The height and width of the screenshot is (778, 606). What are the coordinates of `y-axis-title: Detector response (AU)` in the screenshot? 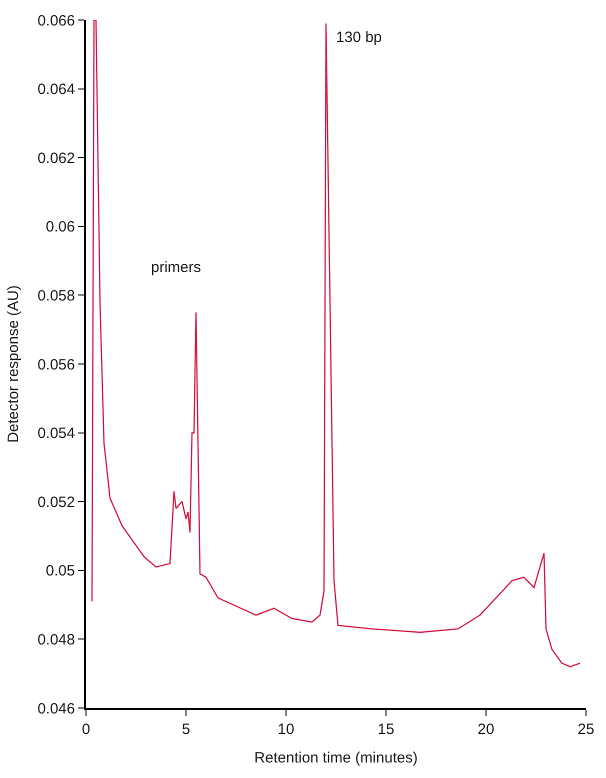 It's located at (13, 364).